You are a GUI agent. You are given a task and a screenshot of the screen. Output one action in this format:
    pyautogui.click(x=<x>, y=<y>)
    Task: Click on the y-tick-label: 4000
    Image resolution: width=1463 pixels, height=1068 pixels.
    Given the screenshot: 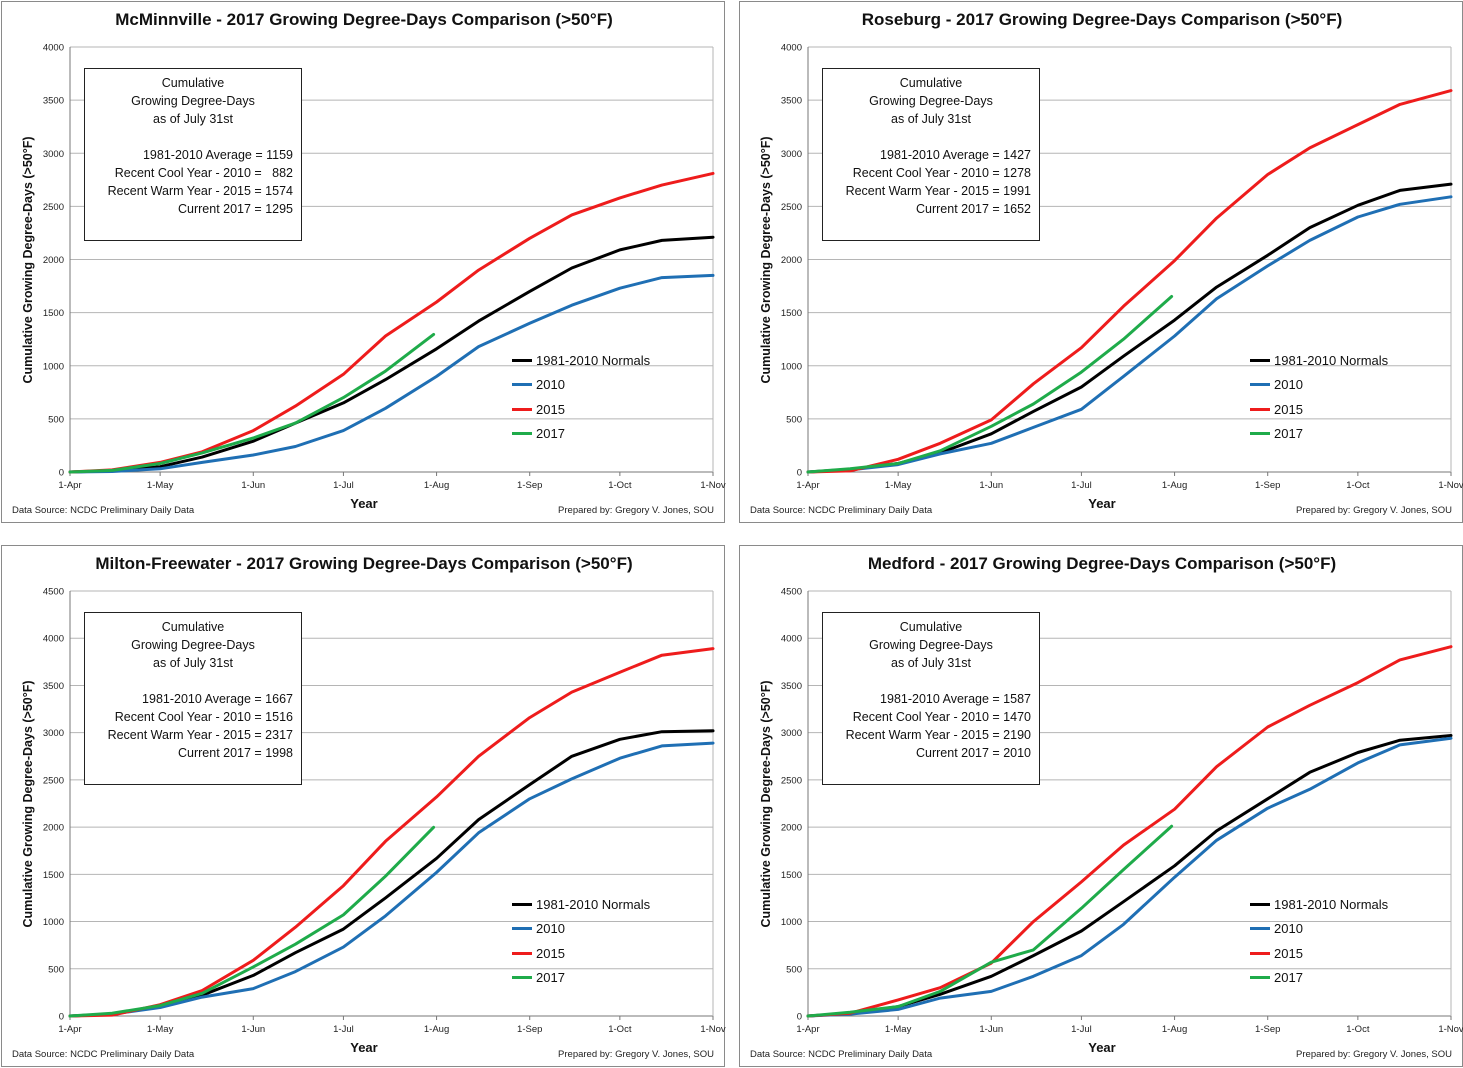 What is the action you would take?
    pyautogui.click(x=53, y=639)
    